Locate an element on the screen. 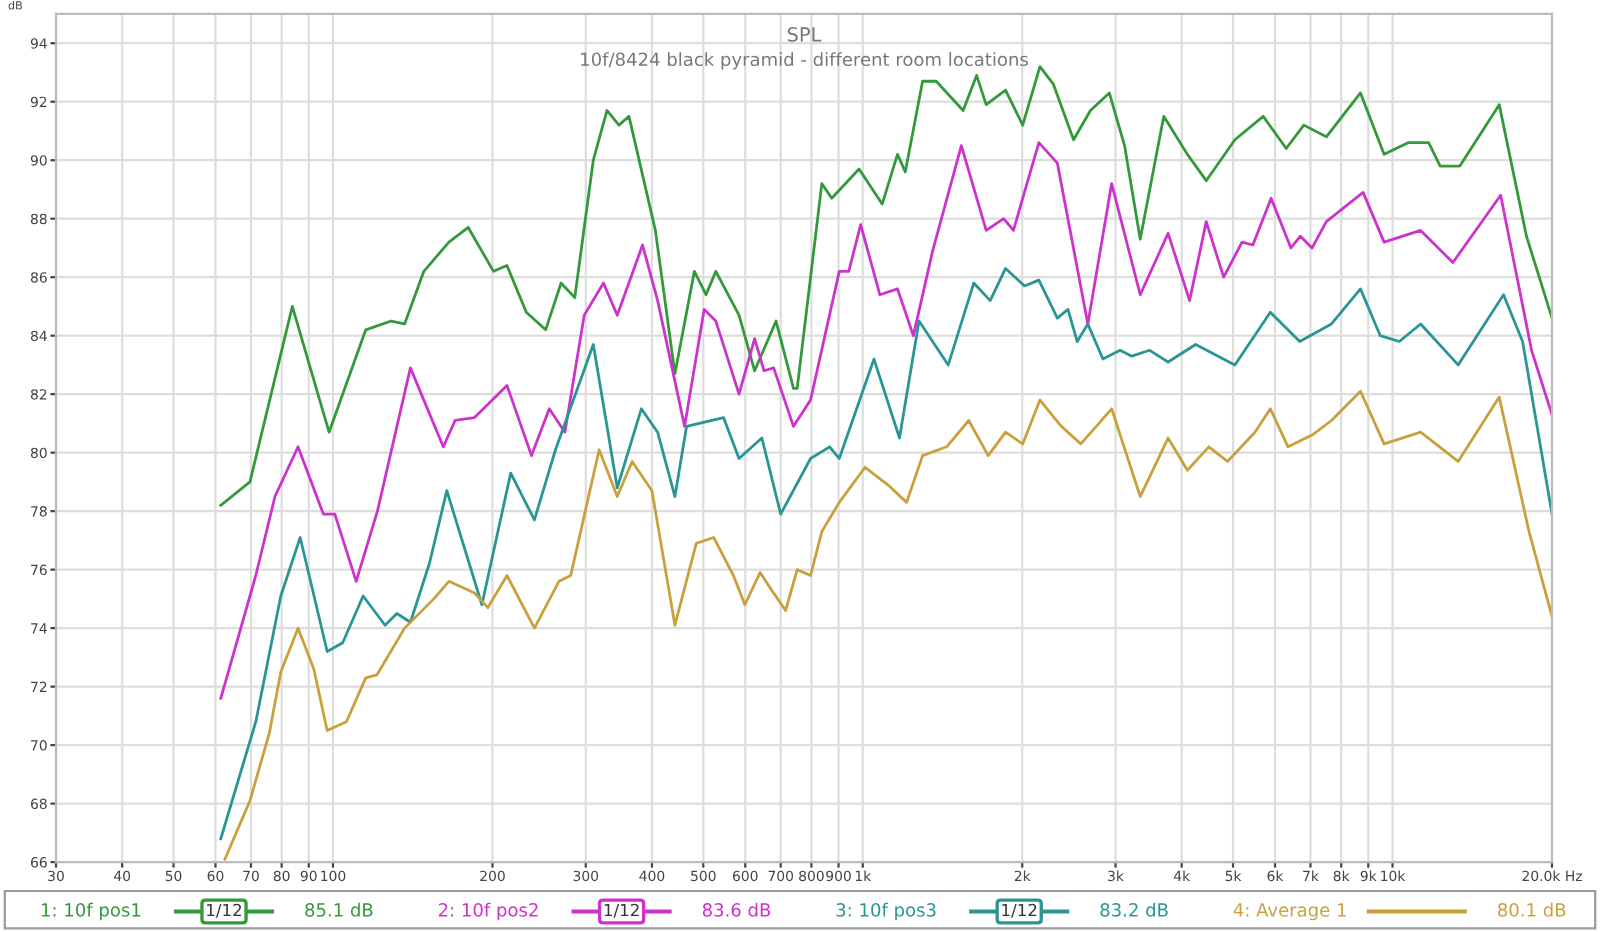  text: 83.6 dB is located at coordinates (736, 909).